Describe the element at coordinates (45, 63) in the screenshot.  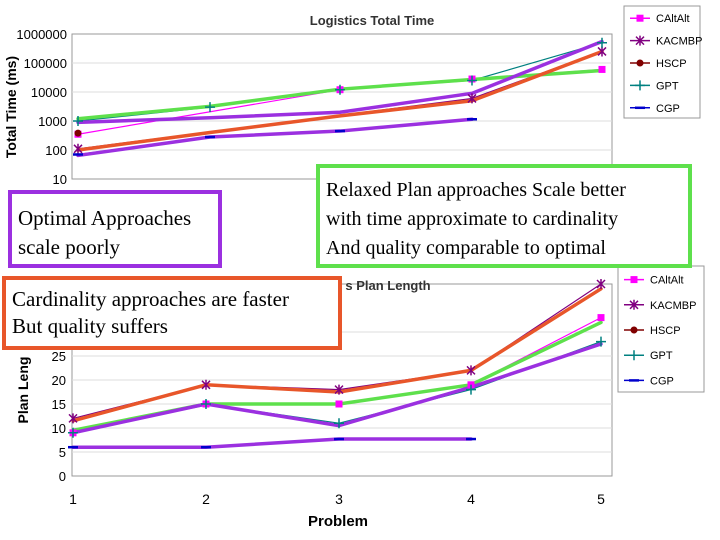
I see `chart1-y-tick-label: 100000` at that location.